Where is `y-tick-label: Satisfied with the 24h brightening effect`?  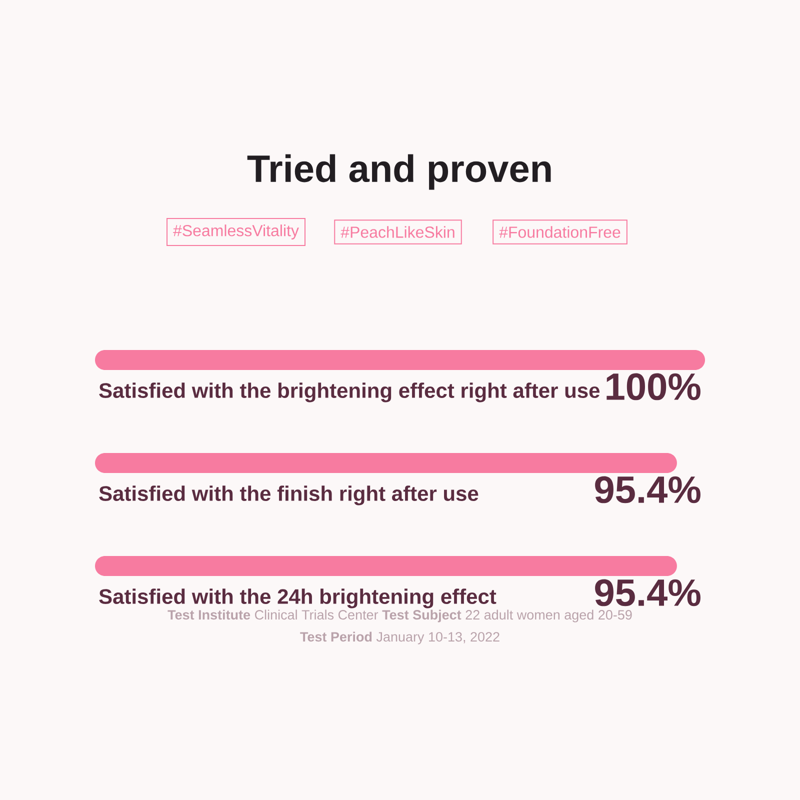
y-tick-label: Satisfied with the 24h brightening effect is located at coordinates (297, 598).